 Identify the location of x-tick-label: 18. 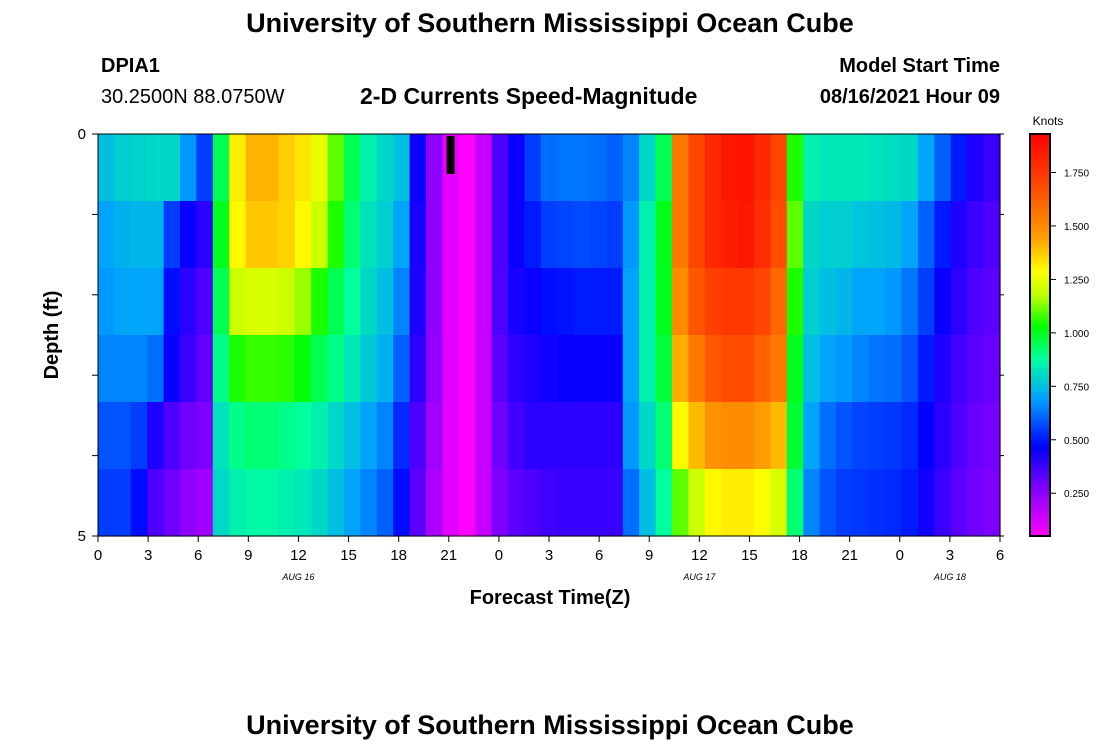
(799, 555).